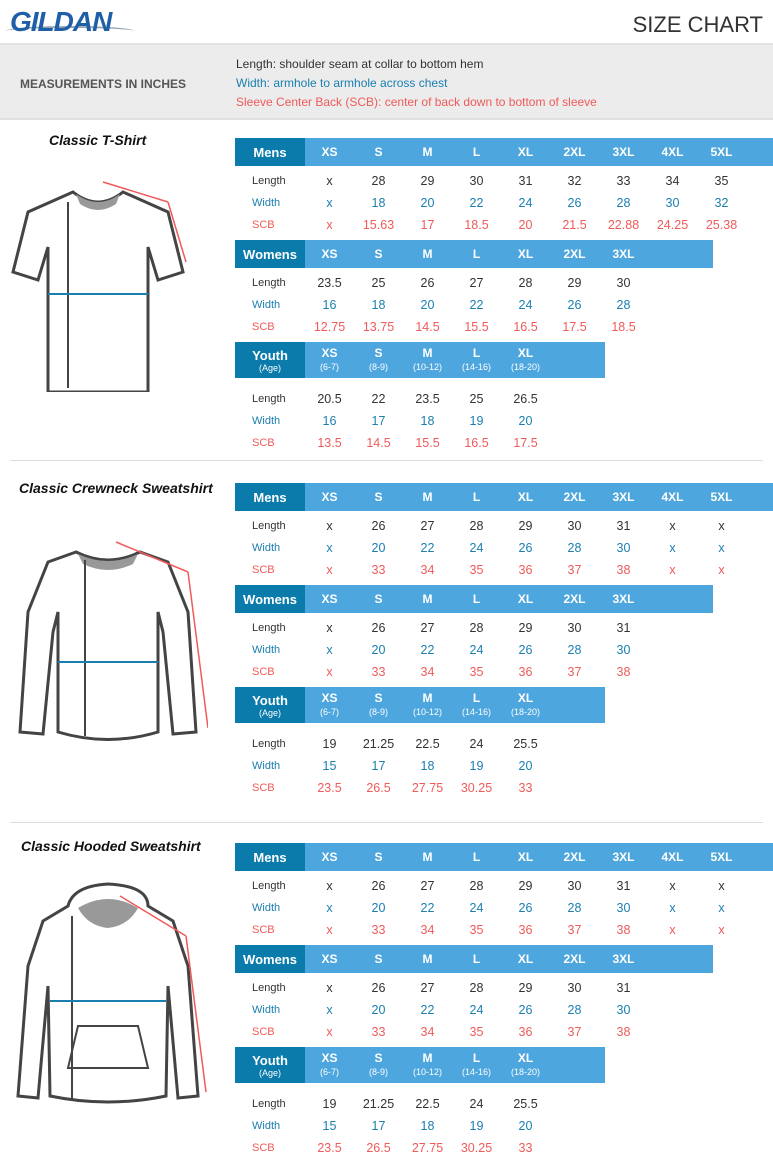 The height and width of the screenshot is (1169, 773). I want to click on size-column-header: 3XL, so click(623, 599).